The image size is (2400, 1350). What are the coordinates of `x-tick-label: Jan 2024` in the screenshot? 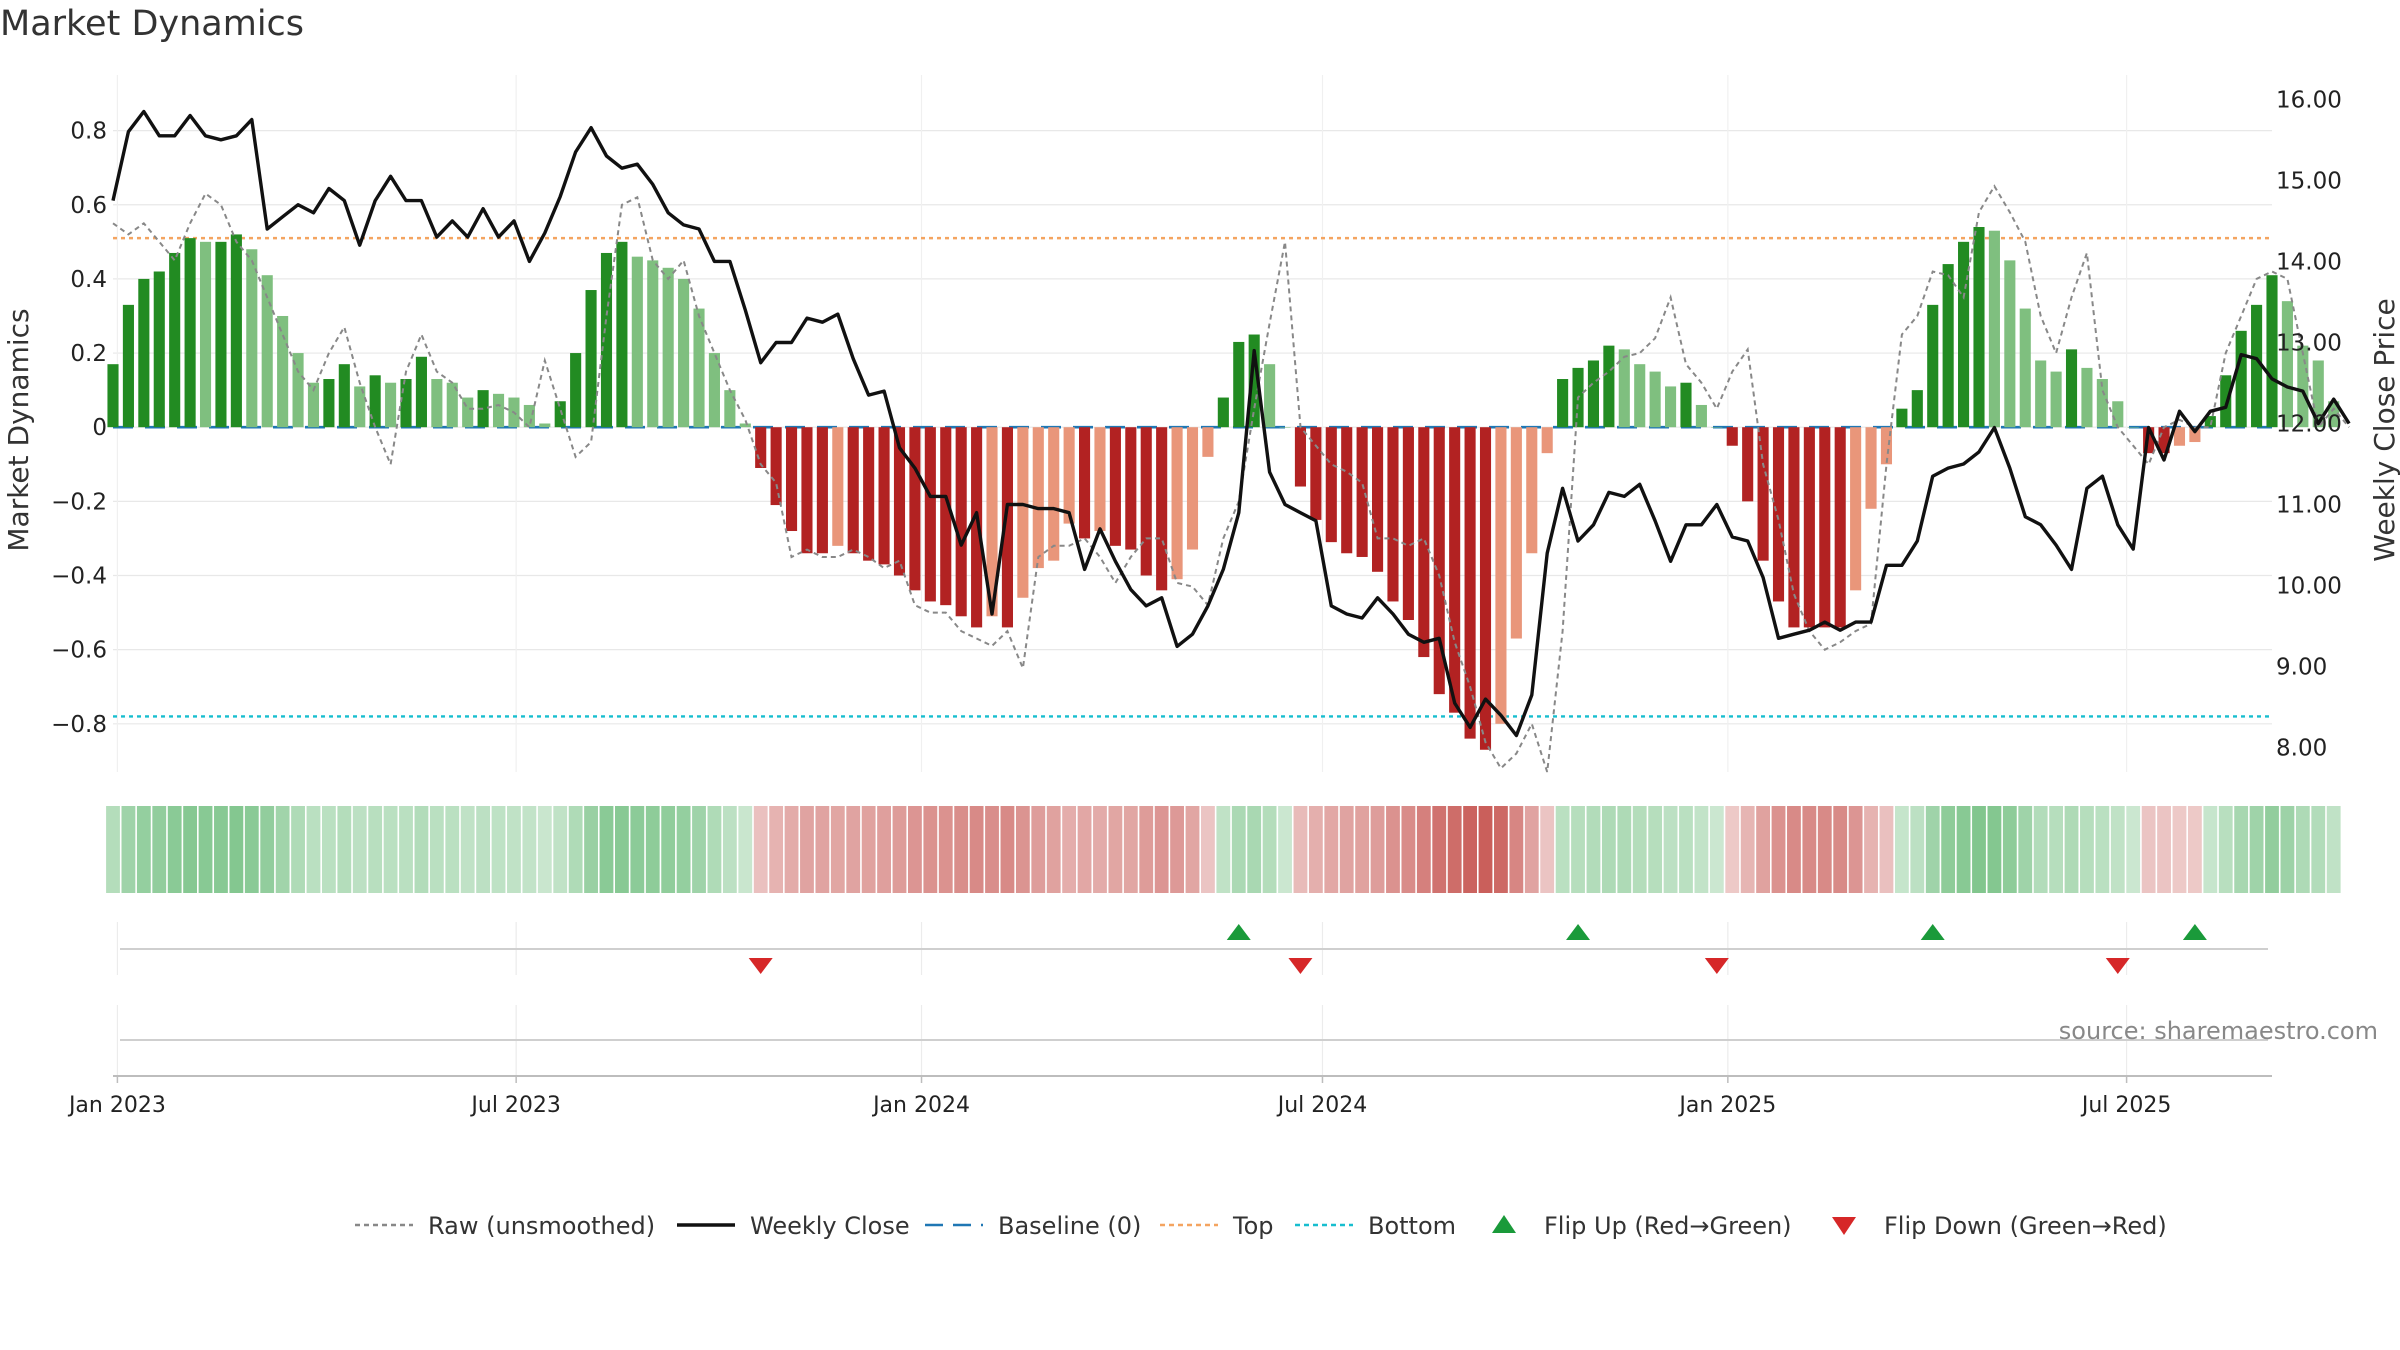 It's located at (920, 1105).